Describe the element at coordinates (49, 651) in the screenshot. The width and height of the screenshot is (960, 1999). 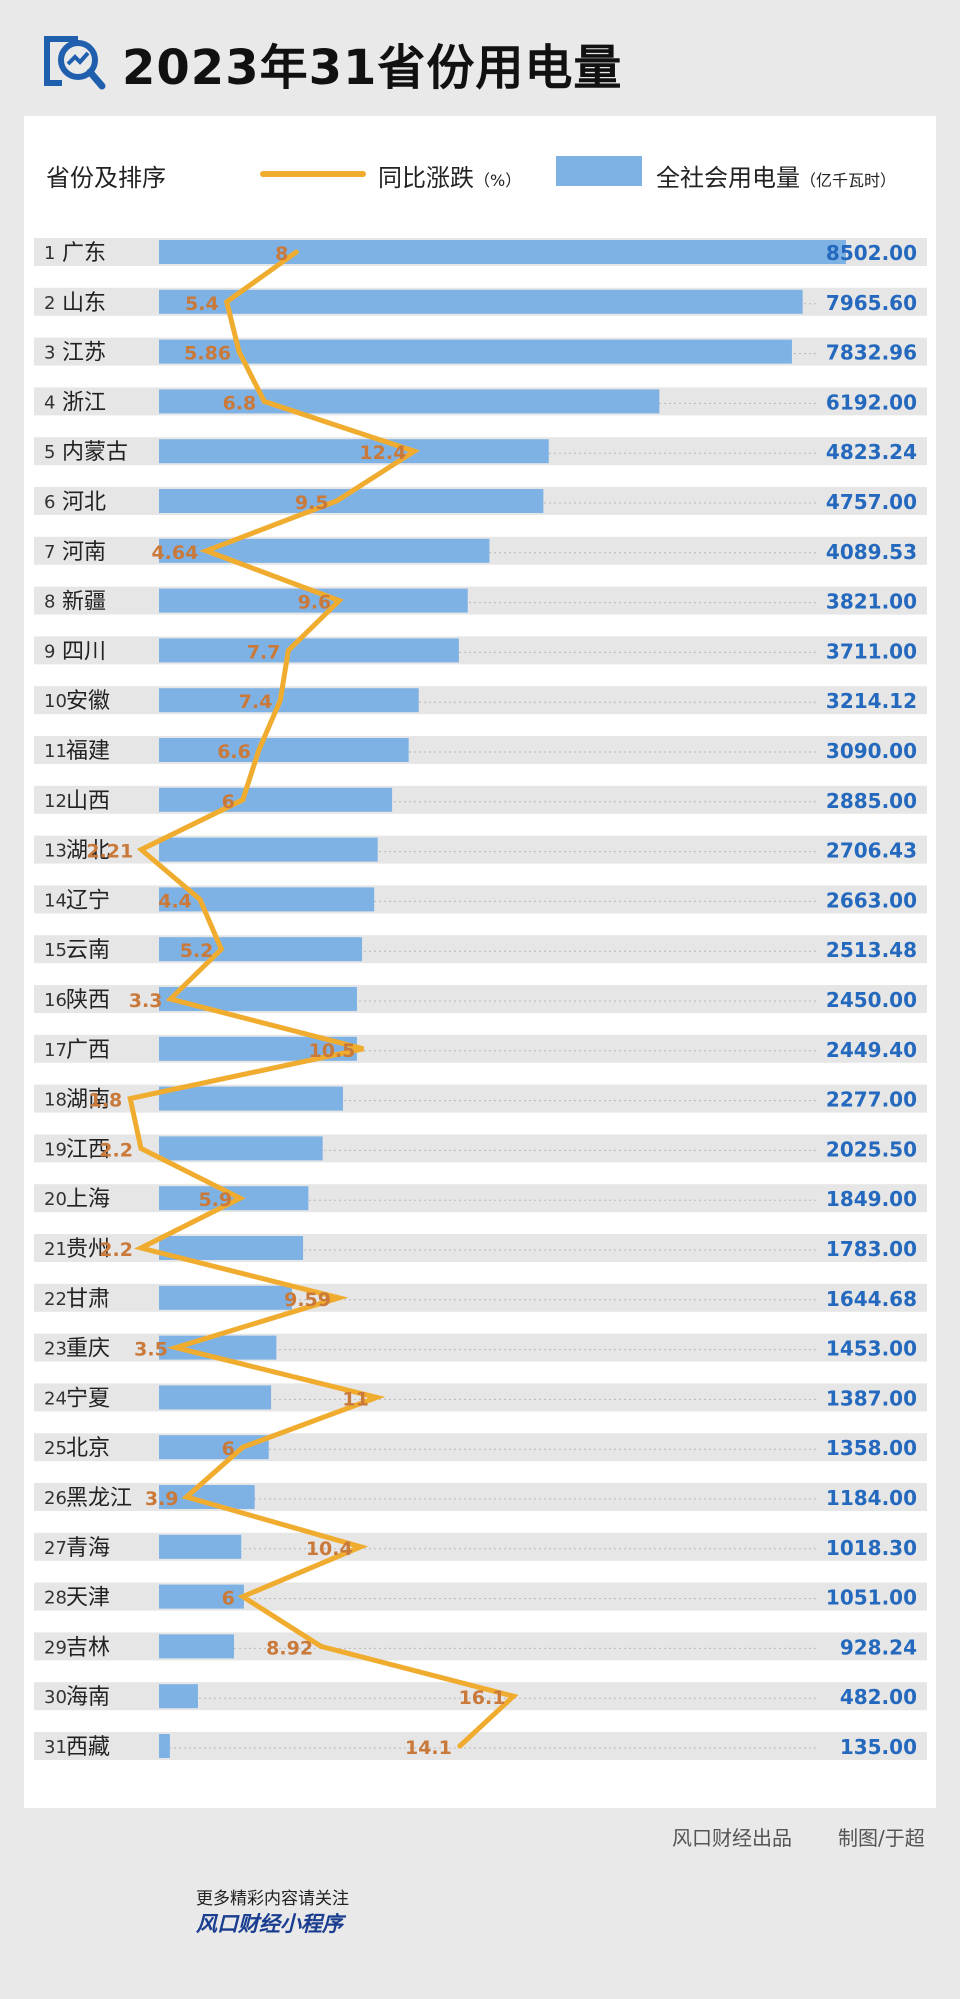
I see `rank-label: 9` at that location.